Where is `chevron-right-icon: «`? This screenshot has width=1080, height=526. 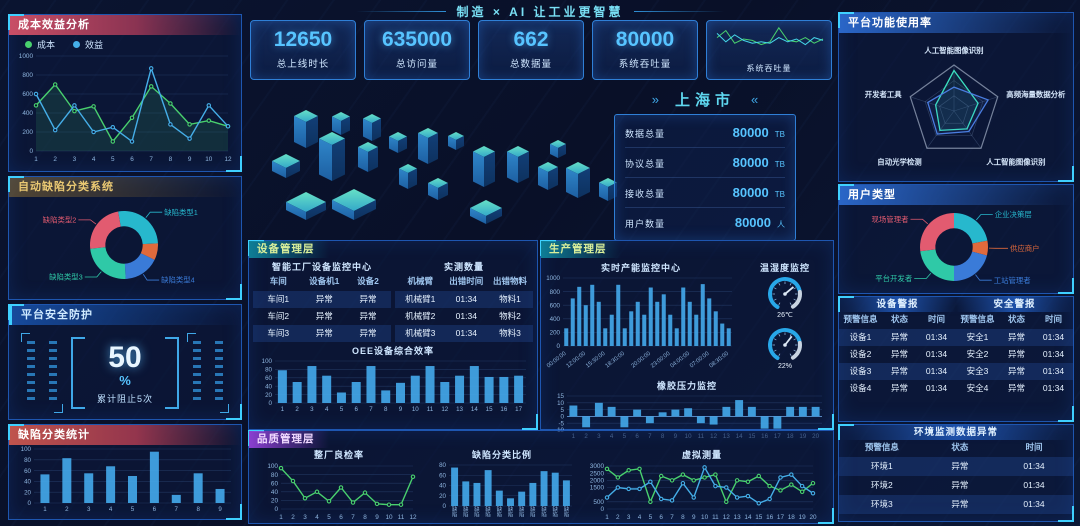
chevron-right-icon: « is located at coordinates (755, 99).